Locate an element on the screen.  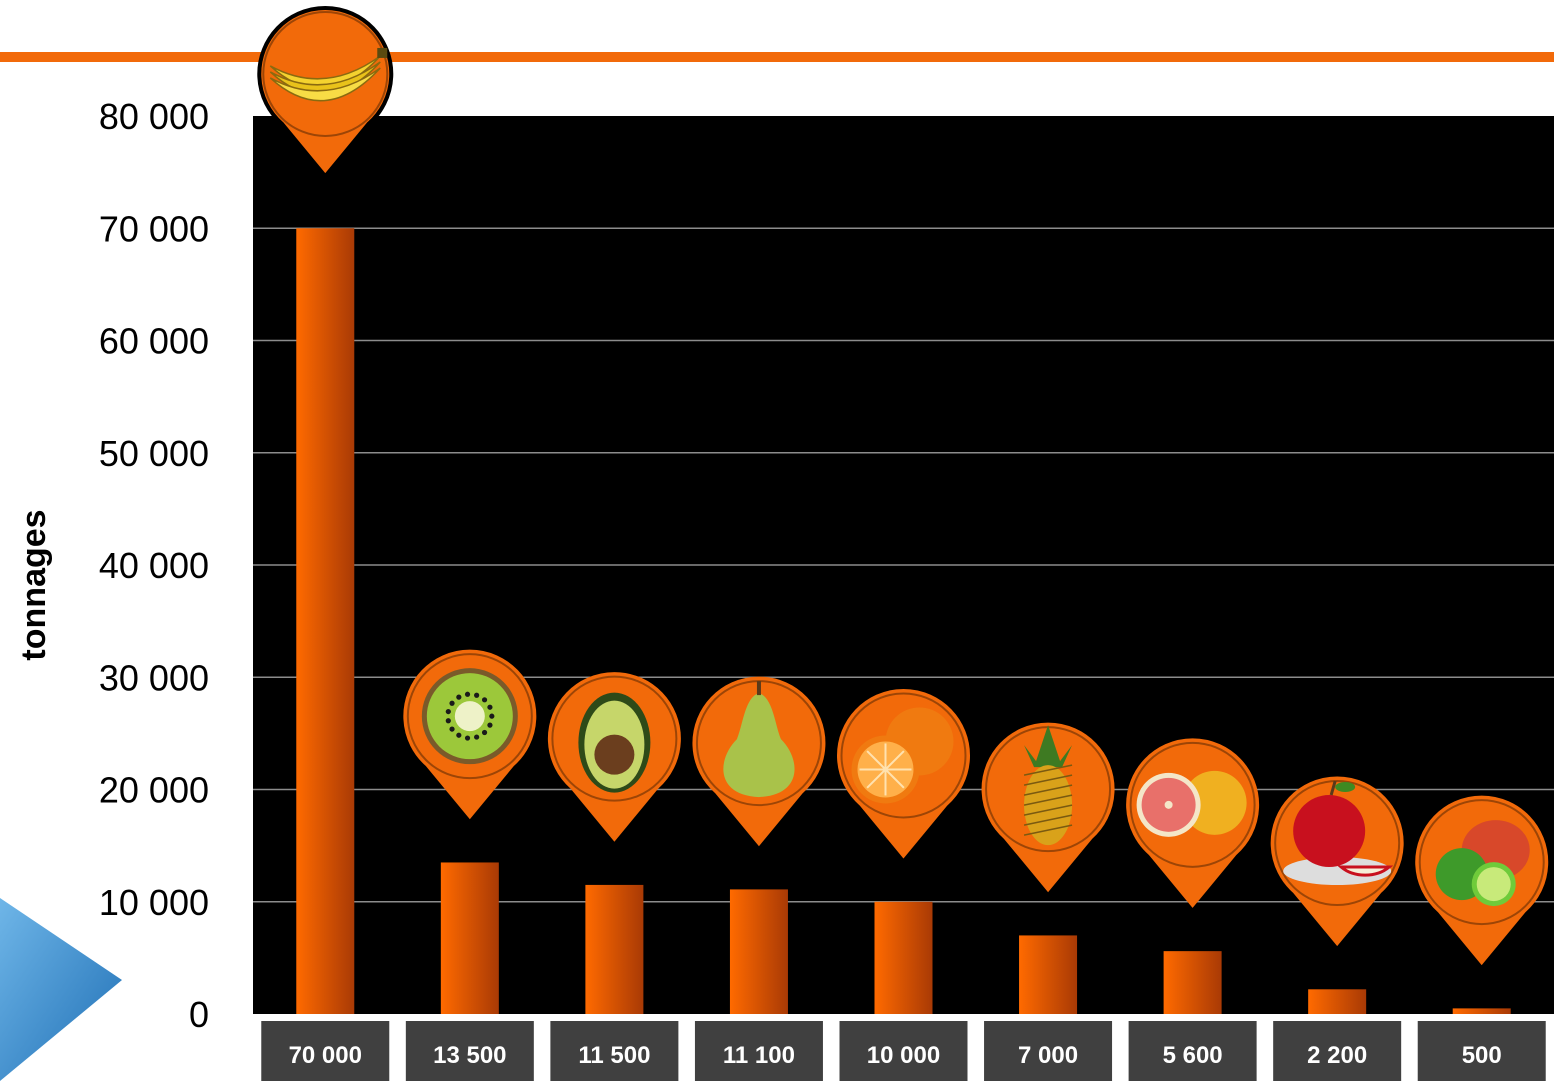
value-label: 11 100 is located at coordinates (759, 1055).